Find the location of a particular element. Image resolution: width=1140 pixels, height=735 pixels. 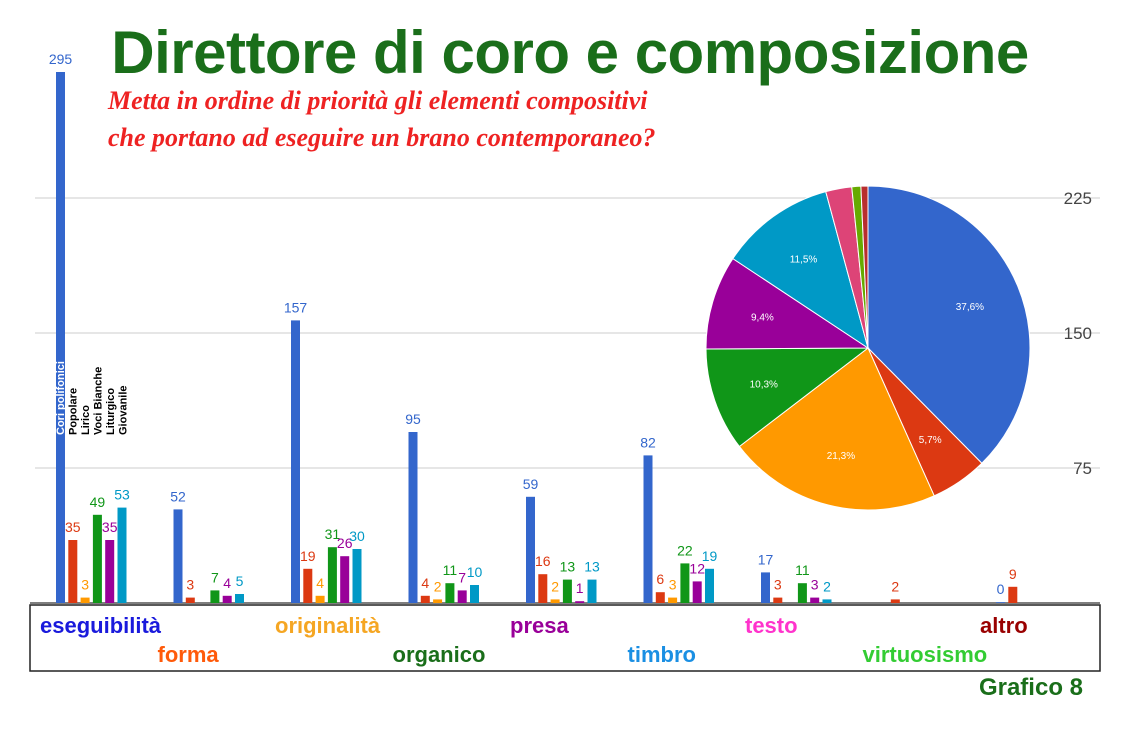

bar-value-0-1: 35 is located at coordinates (73, 527).